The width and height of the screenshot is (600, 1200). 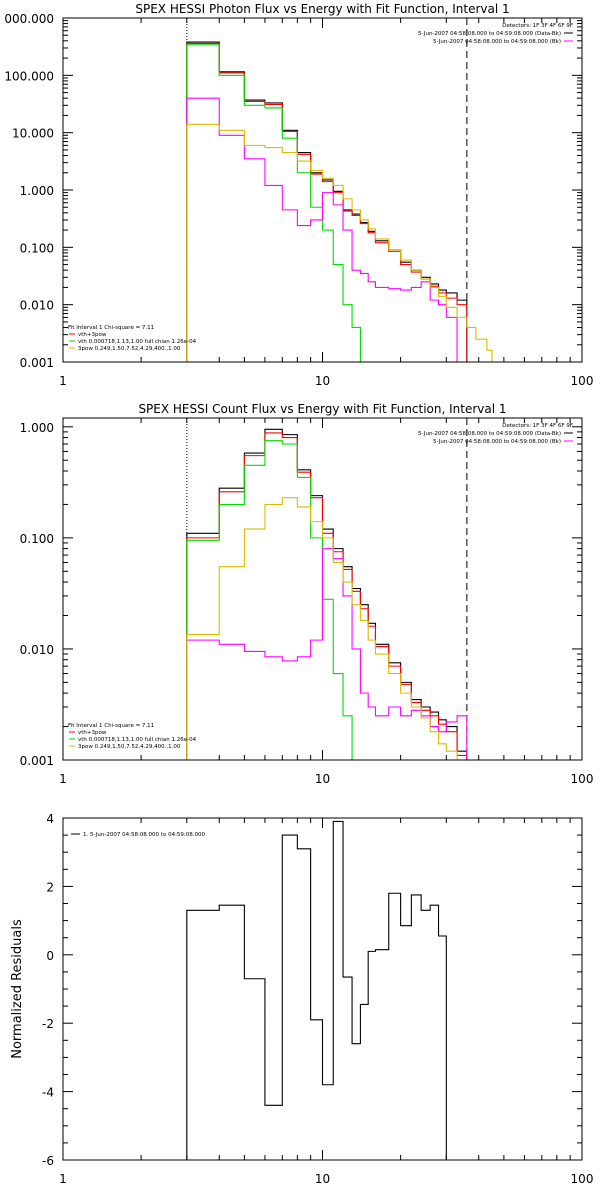 I want to click on y-tick-label: 10.000, so click(x=33, y=134).